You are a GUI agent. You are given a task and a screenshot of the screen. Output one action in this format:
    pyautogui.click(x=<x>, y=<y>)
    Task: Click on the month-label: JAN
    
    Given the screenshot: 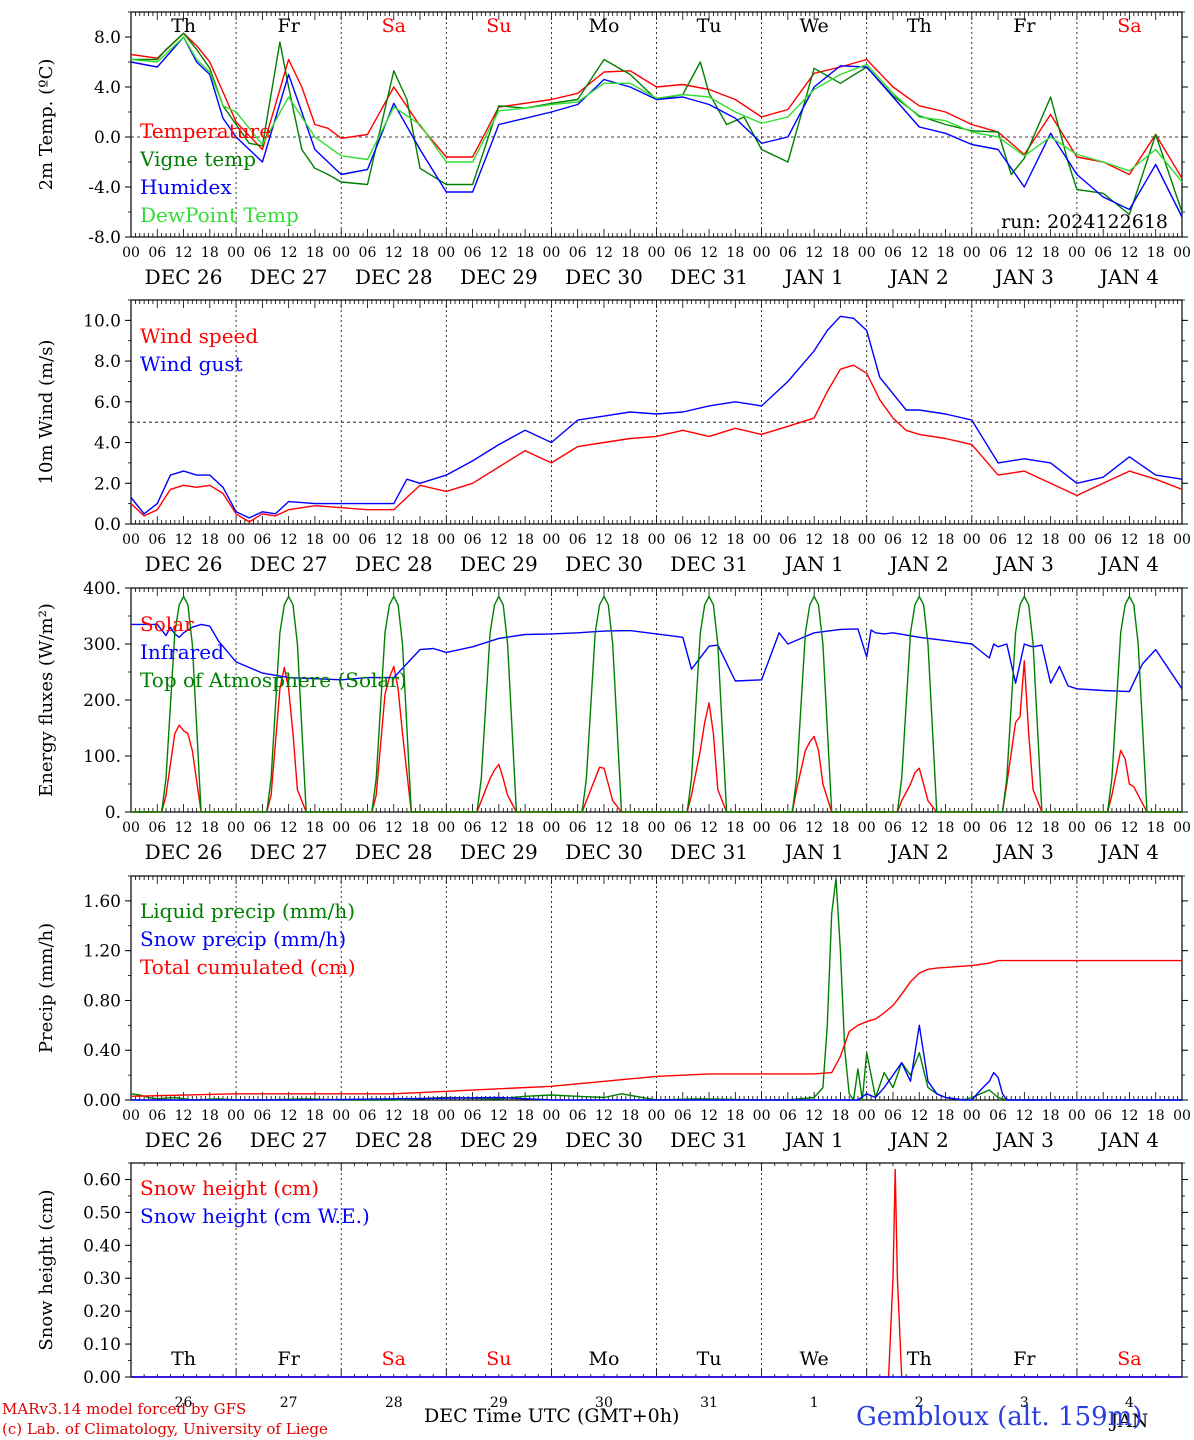 What is the action you would take?
    pyautogui.click(x=1128, y=1421)
    